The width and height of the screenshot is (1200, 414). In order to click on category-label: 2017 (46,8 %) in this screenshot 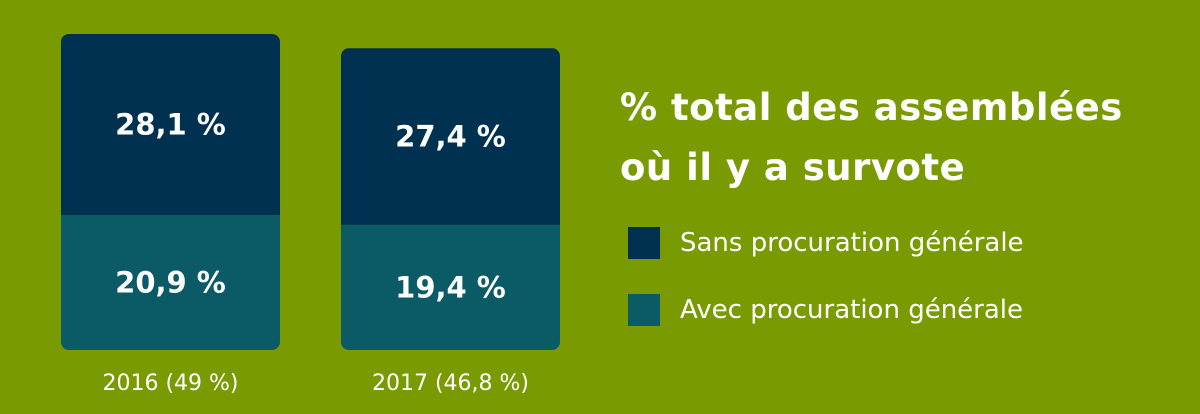, I will do `click(450, 383)`.